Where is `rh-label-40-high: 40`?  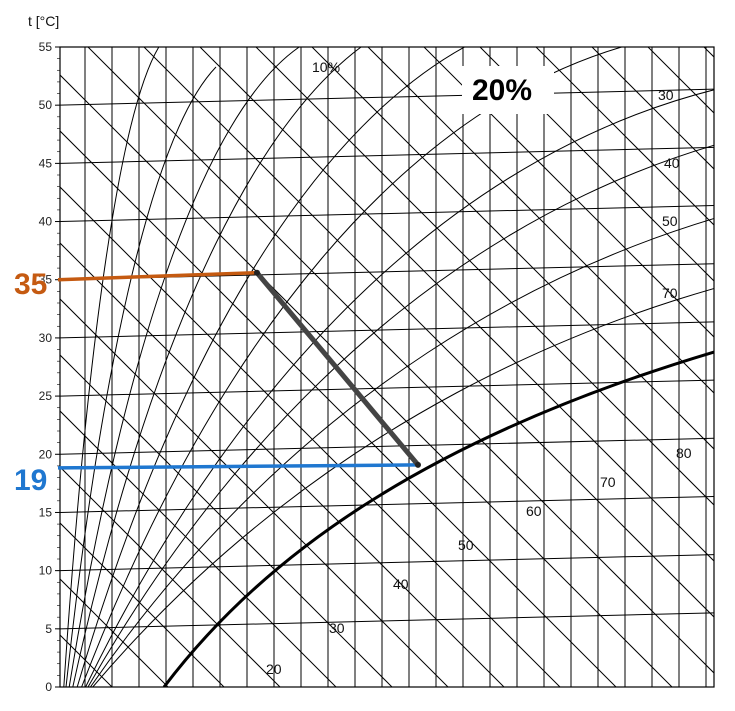
rh-label-40-high: 40 is located at coordinates (672, 163).